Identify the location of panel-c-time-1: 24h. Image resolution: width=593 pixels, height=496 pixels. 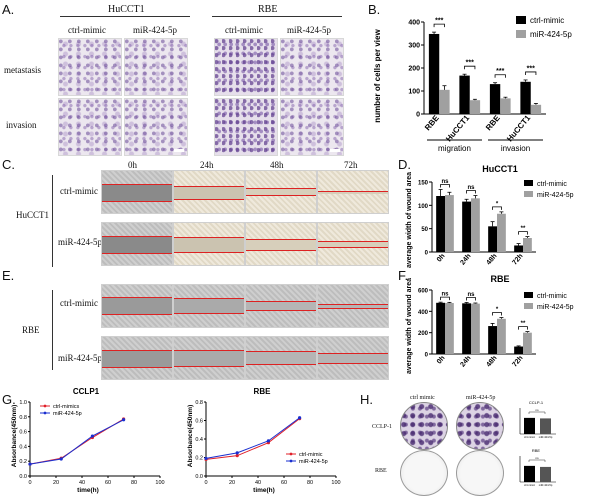
(207, 165).